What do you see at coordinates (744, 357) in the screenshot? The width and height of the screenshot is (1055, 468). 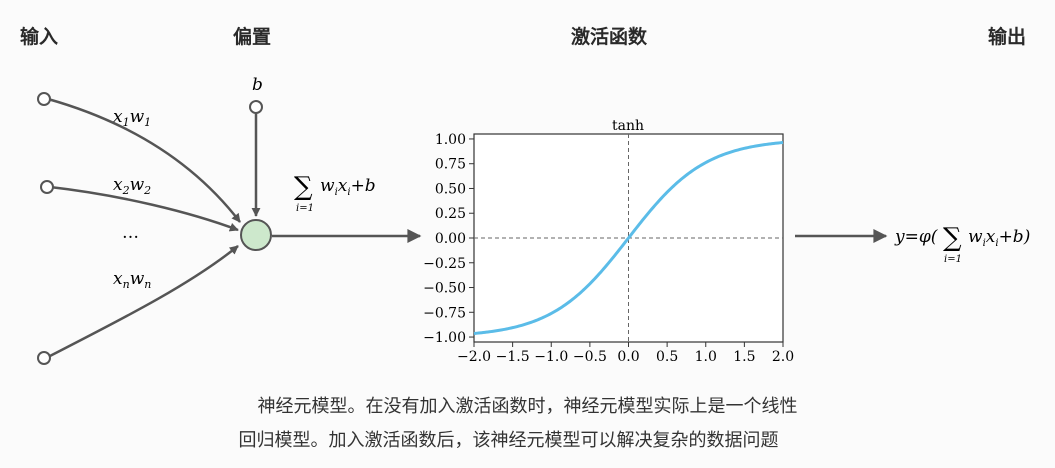 I see `x-tick-label: 1.5` at bounding box center [744, 357].